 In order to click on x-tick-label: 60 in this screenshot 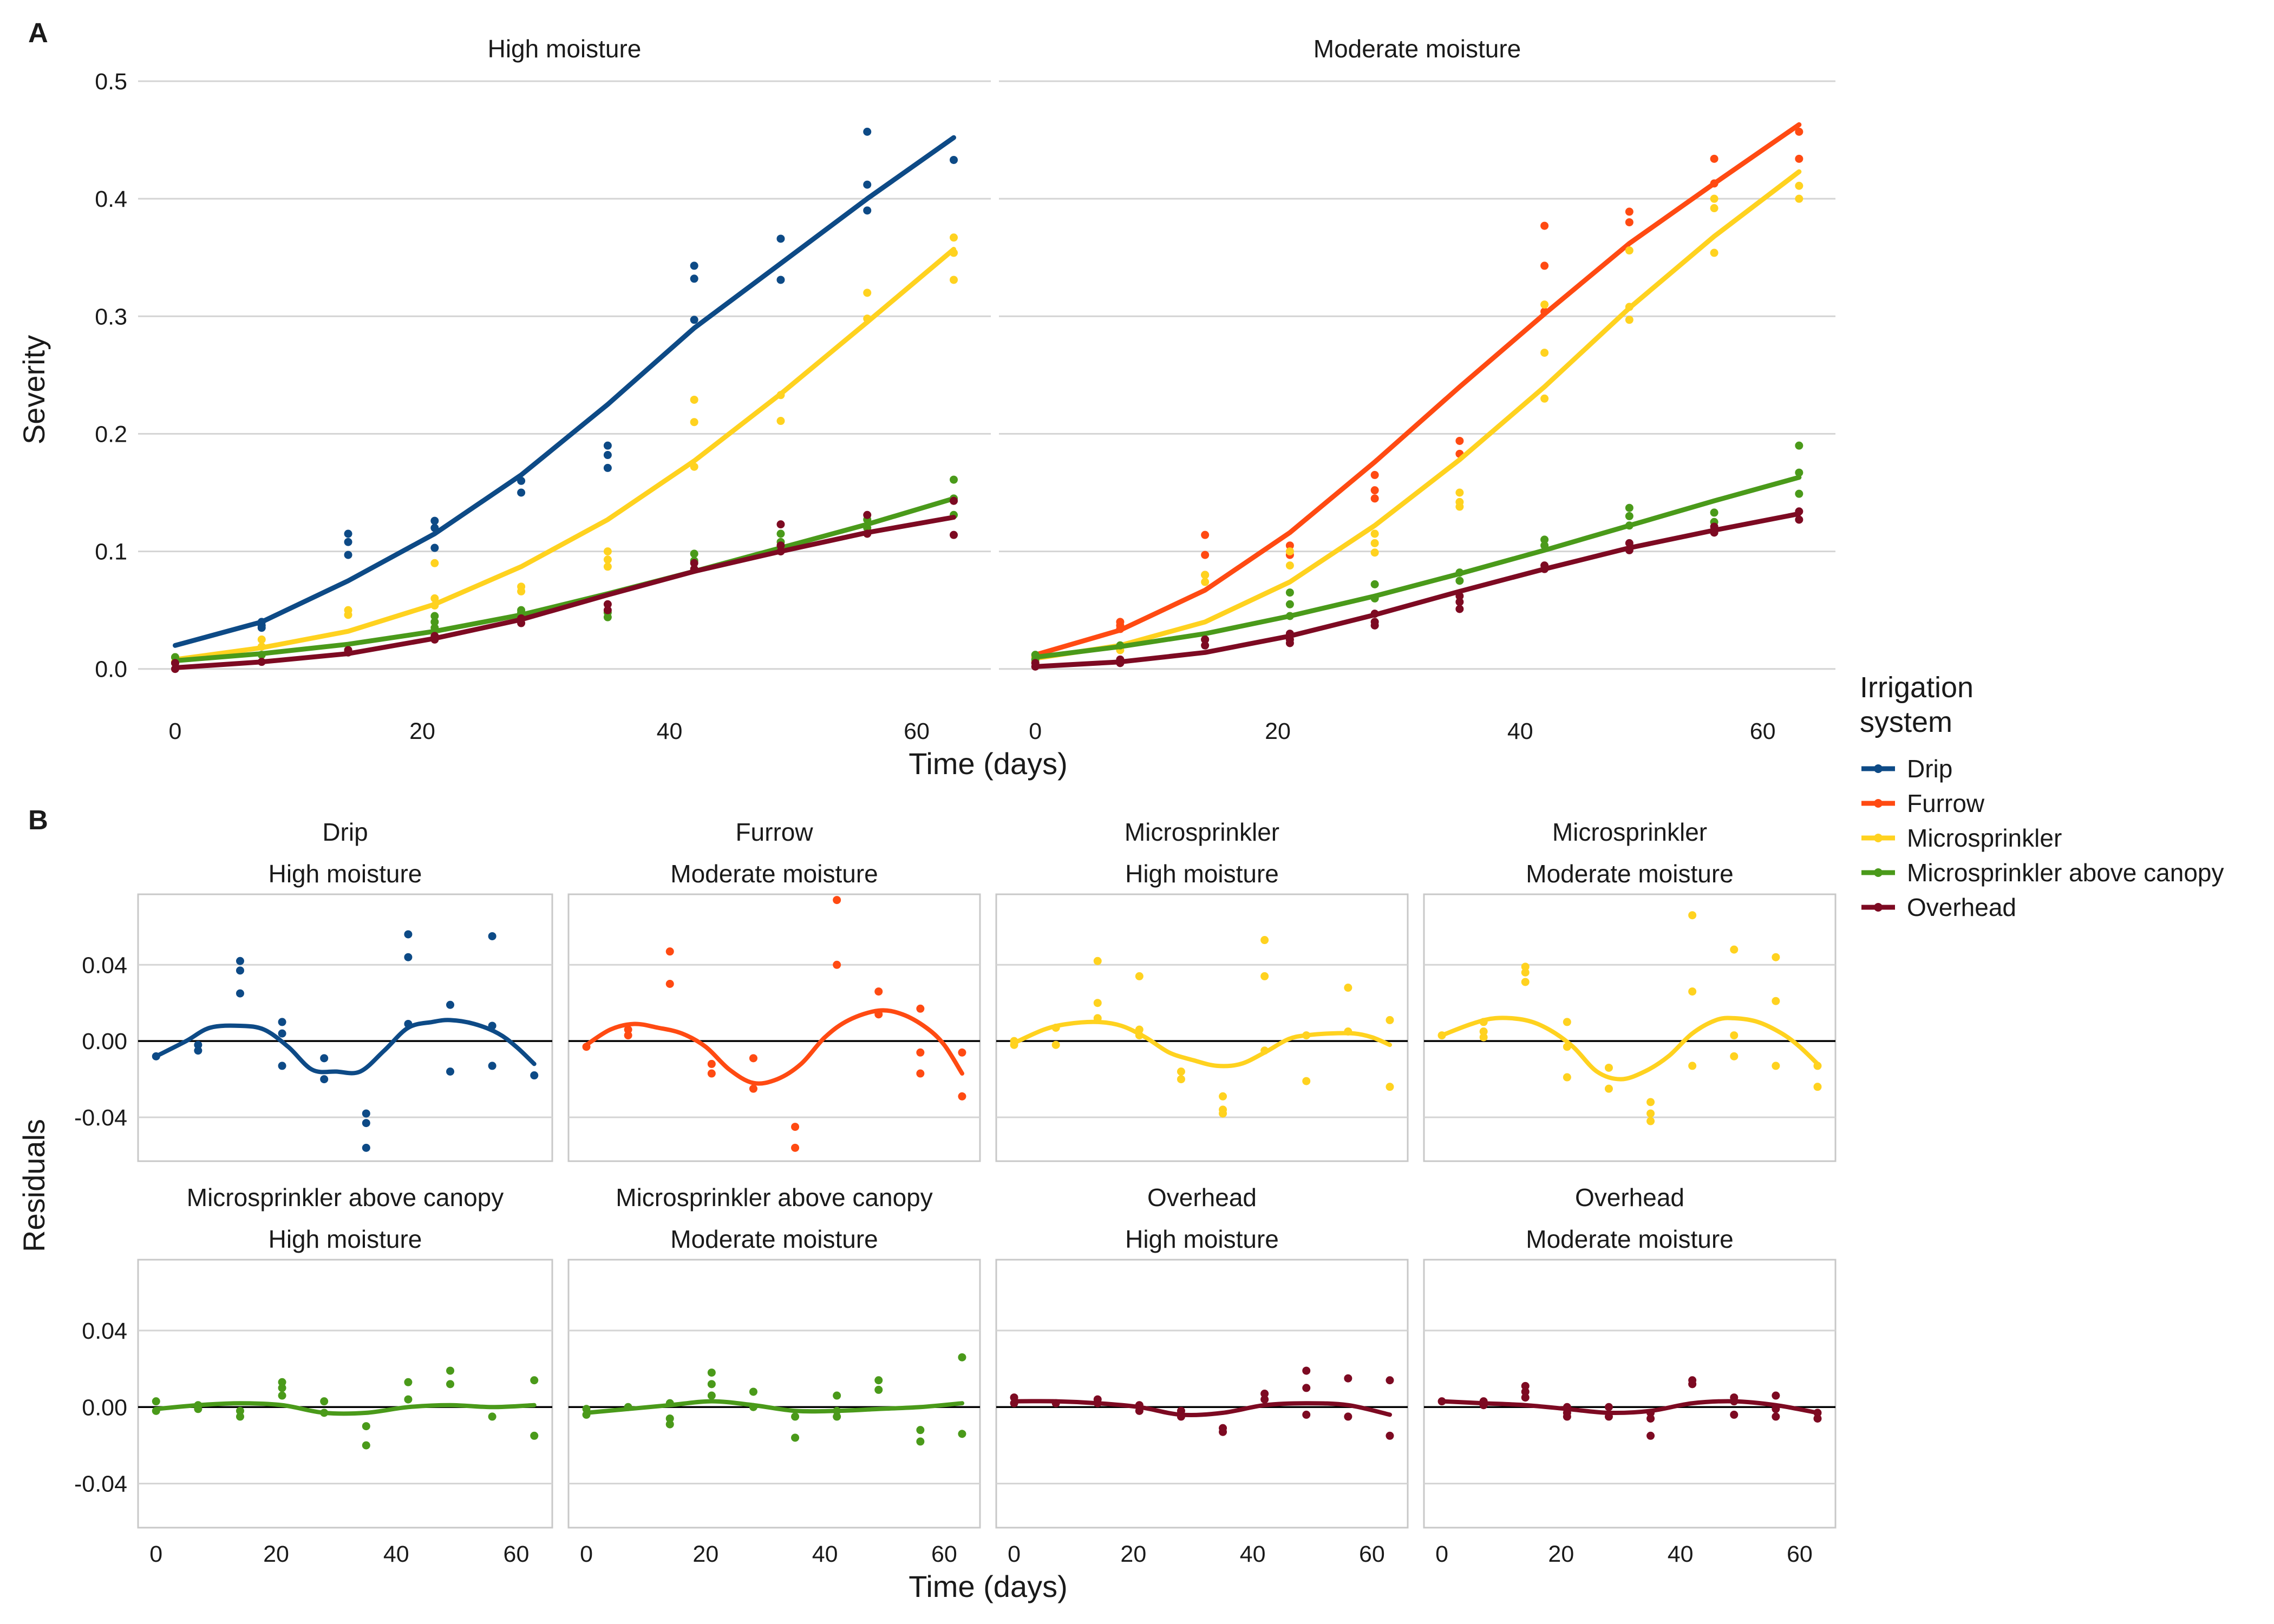, I will do `click(917, 731)`.